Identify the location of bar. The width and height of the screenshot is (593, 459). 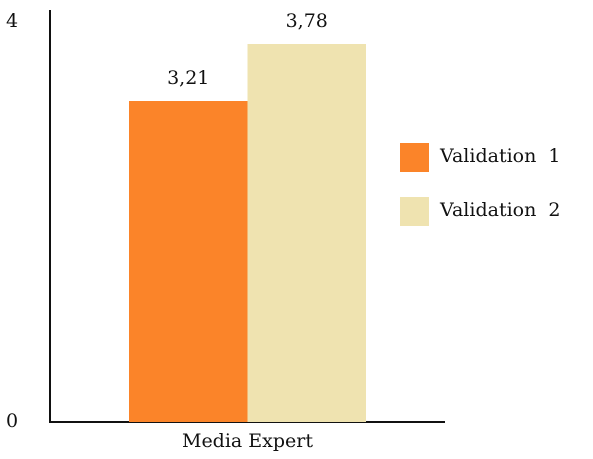
(188, 261).